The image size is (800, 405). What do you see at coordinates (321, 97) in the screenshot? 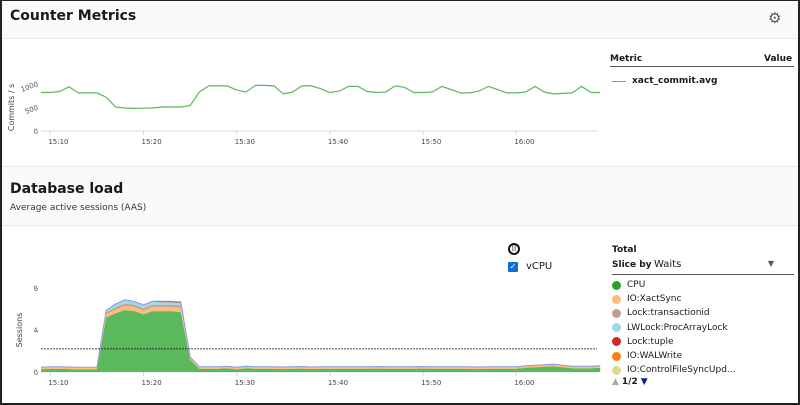
I see `series-line-xact-commit-avg` at bounding box center [321, 97].